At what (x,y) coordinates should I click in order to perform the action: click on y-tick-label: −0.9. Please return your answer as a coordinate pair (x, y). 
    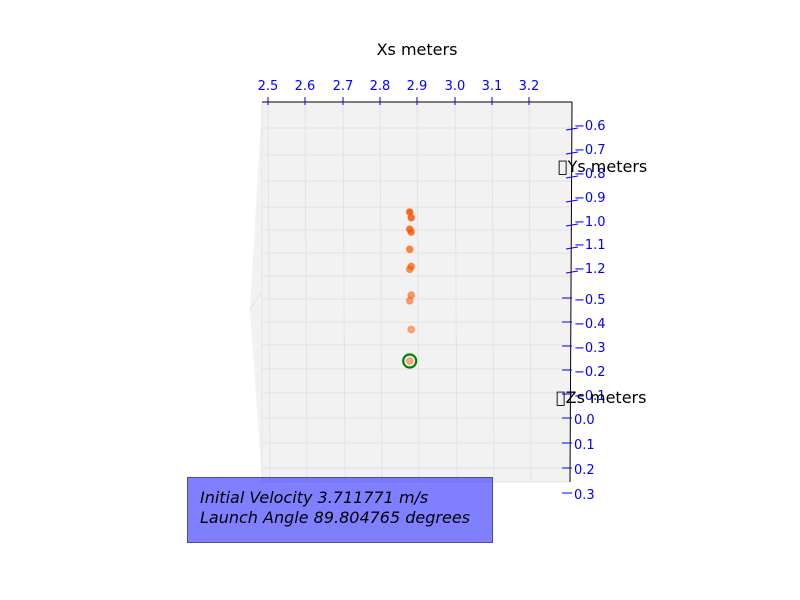
    Looking at the image, I should click on (590, 198).